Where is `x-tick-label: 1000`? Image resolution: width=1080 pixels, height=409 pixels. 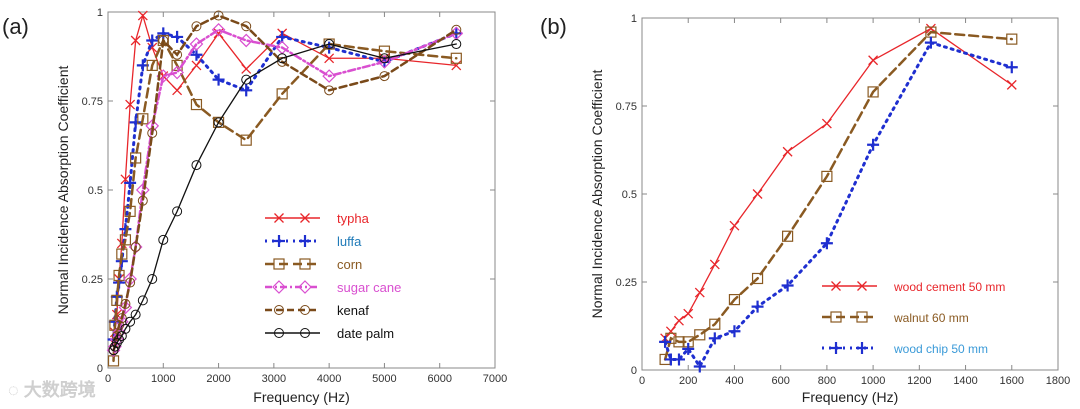 x-tick-label: 1000 is located at coordinates (163, 379).